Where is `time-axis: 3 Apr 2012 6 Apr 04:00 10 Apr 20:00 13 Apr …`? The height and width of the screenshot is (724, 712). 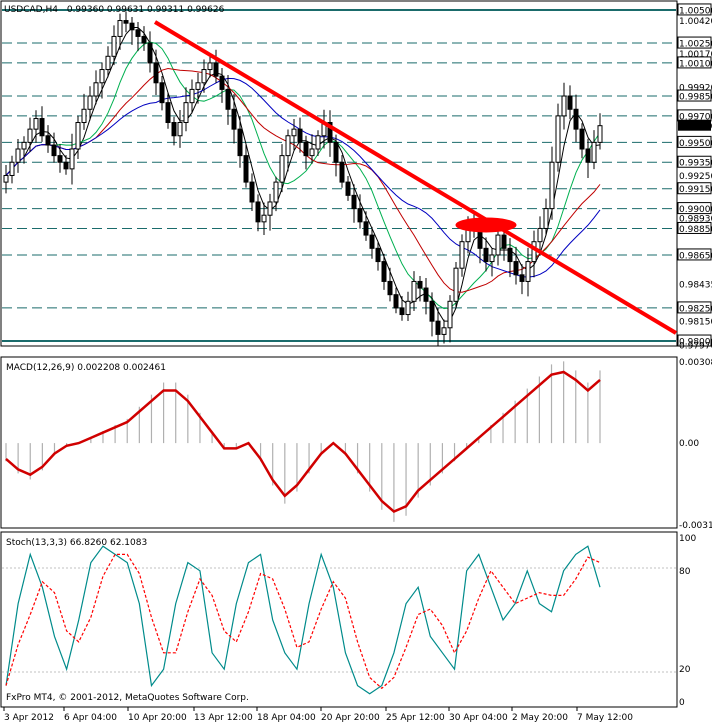
time-axis: 3 Apr 2012 6 Apr 04:00 10 Apr 20:00 13 Apr … is located at coordinates (318, 715).